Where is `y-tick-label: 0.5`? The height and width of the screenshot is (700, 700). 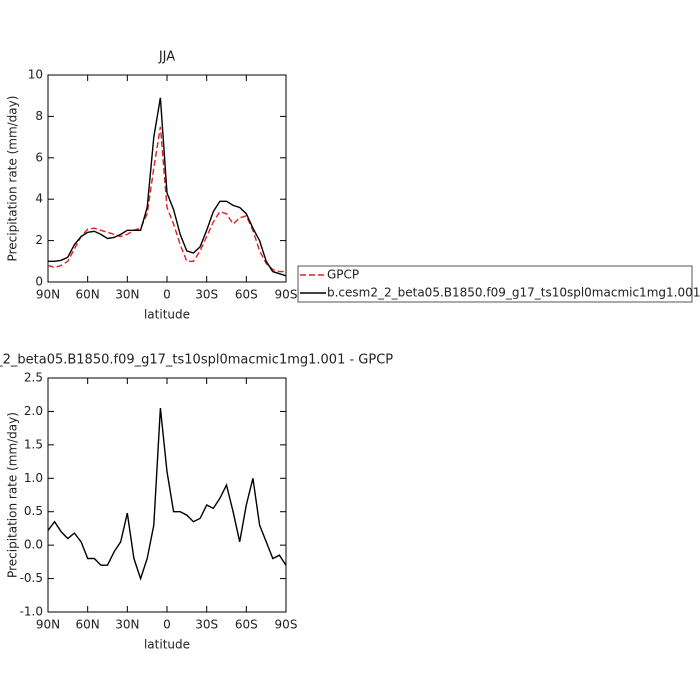 y-tick-label: 0.5 is located at coordinates (33, 511).